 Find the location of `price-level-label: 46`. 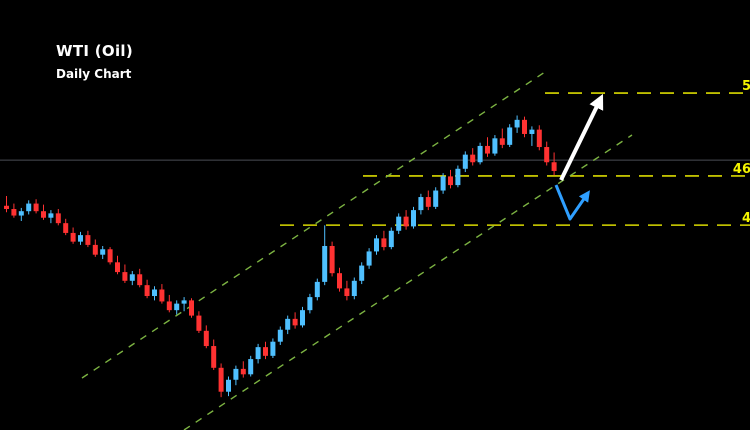

price-level-label: 46 is located at coordinates (741, 169).